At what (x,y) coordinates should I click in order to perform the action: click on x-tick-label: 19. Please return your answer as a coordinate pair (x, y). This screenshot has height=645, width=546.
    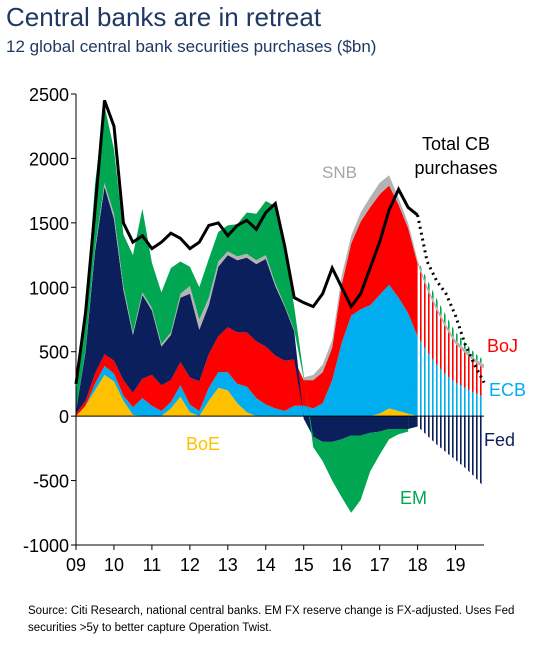
    Looking at the image, I should click on (456, 565).